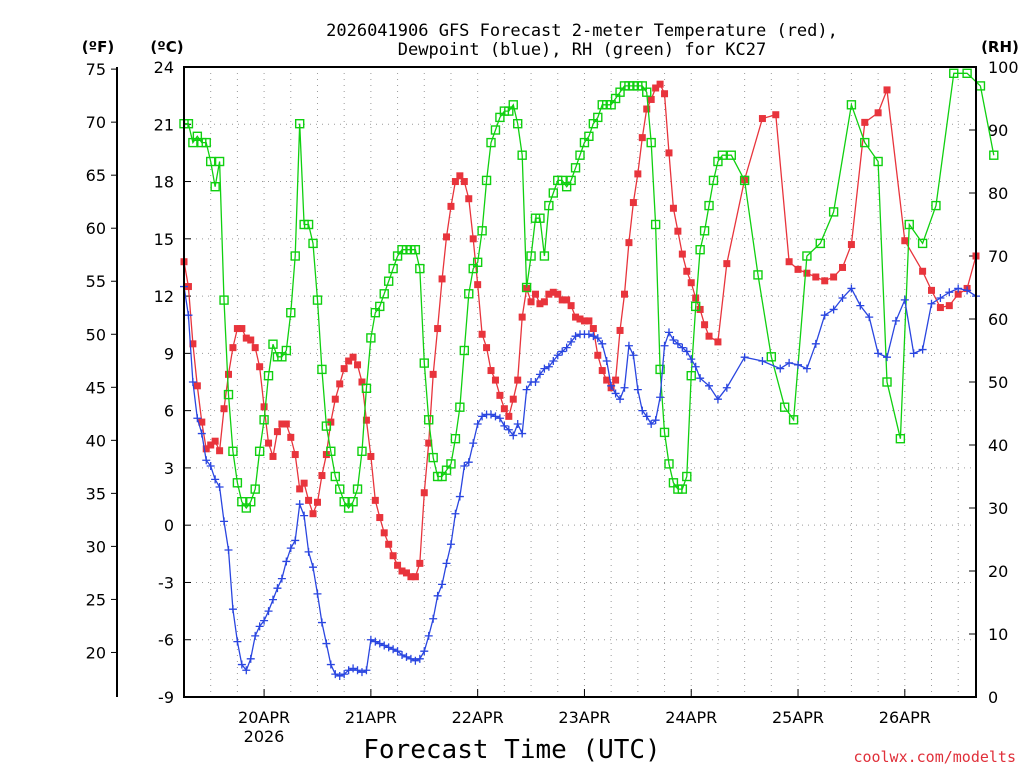 This screenshot has width=1024, height=768. Describe the element at coordinates (998, 256) in the screenshot. I see `rh-tick-label: 70` at that location.